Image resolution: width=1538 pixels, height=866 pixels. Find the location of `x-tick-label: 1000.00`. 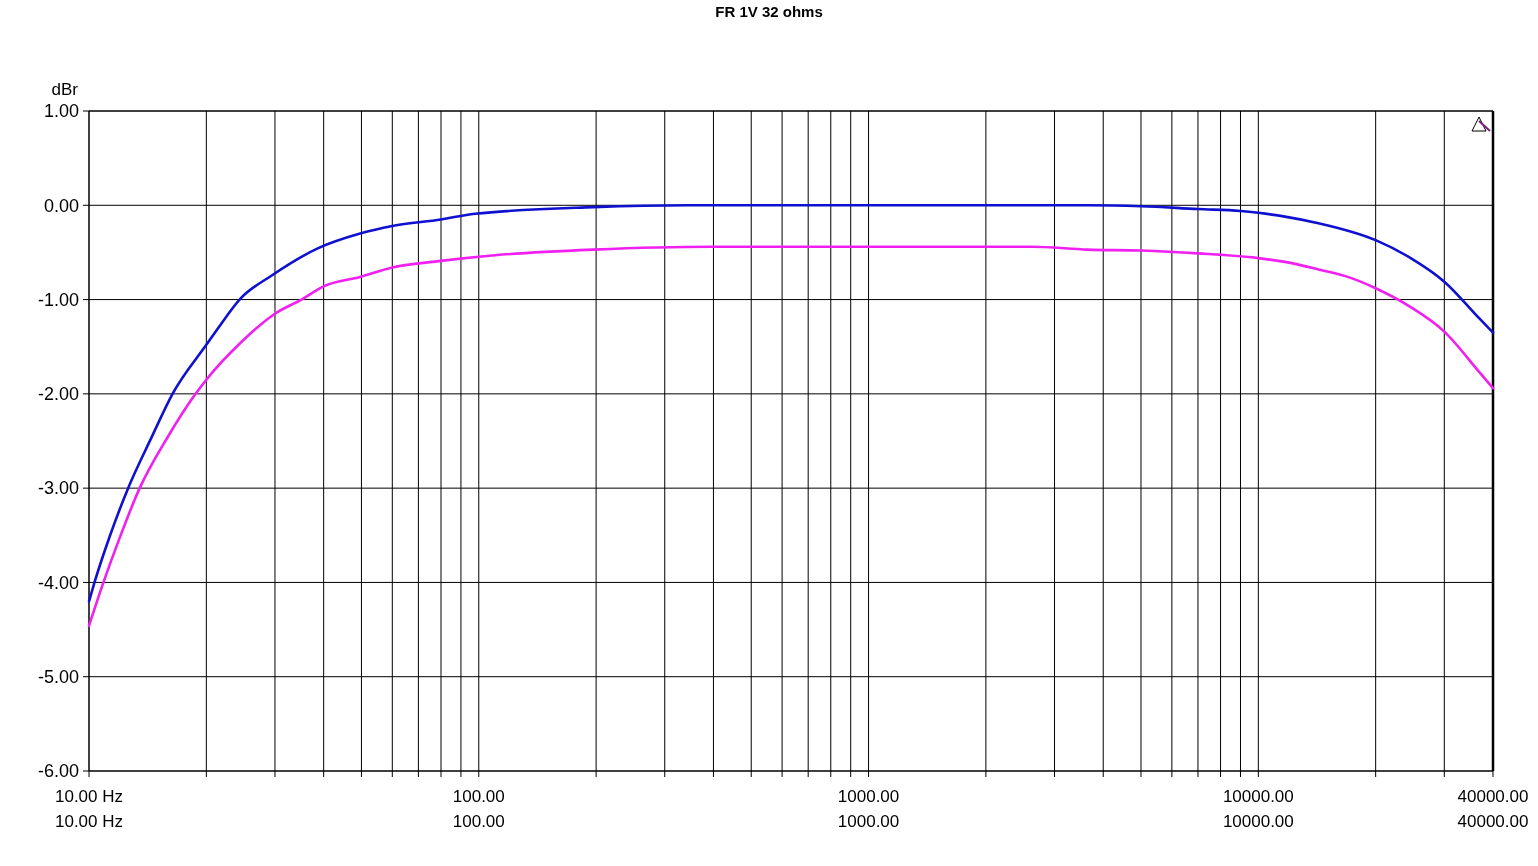

x-tick-label: 1000.00 is located at coordinates (868, 796).